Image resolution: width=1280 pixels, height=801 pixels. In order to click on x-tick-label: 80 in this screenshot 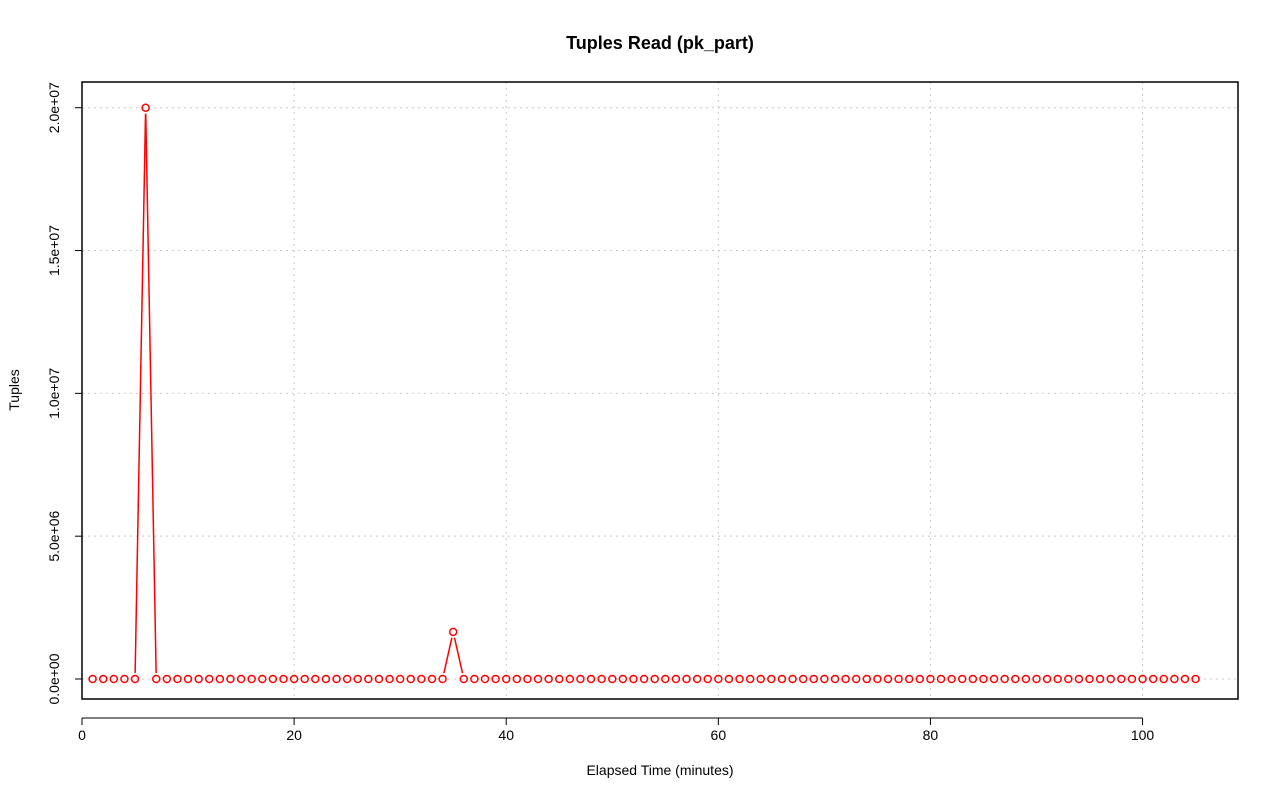, I will do `click(931, 735)`.